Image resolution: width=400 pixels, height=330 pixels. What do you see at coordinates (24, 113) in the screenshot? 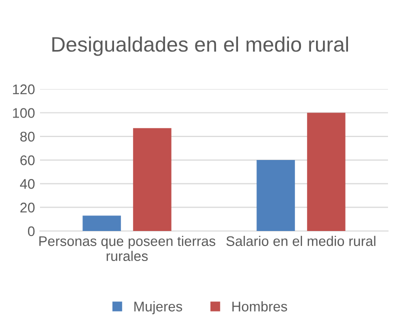
I see `y-tick-label: 100` at bounding box center [24, 113].